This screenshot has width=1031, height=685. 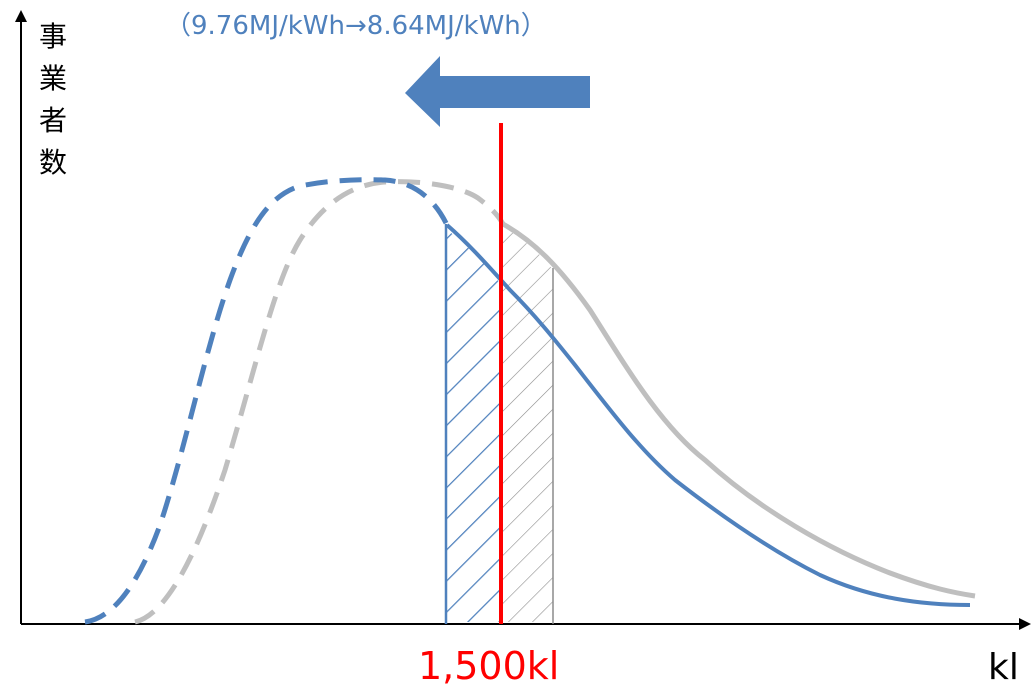 What do you see at coordinates (53, 78) in the screenshot?
I see `y-axis-label-char: 業` at bounding box center [53, 78].